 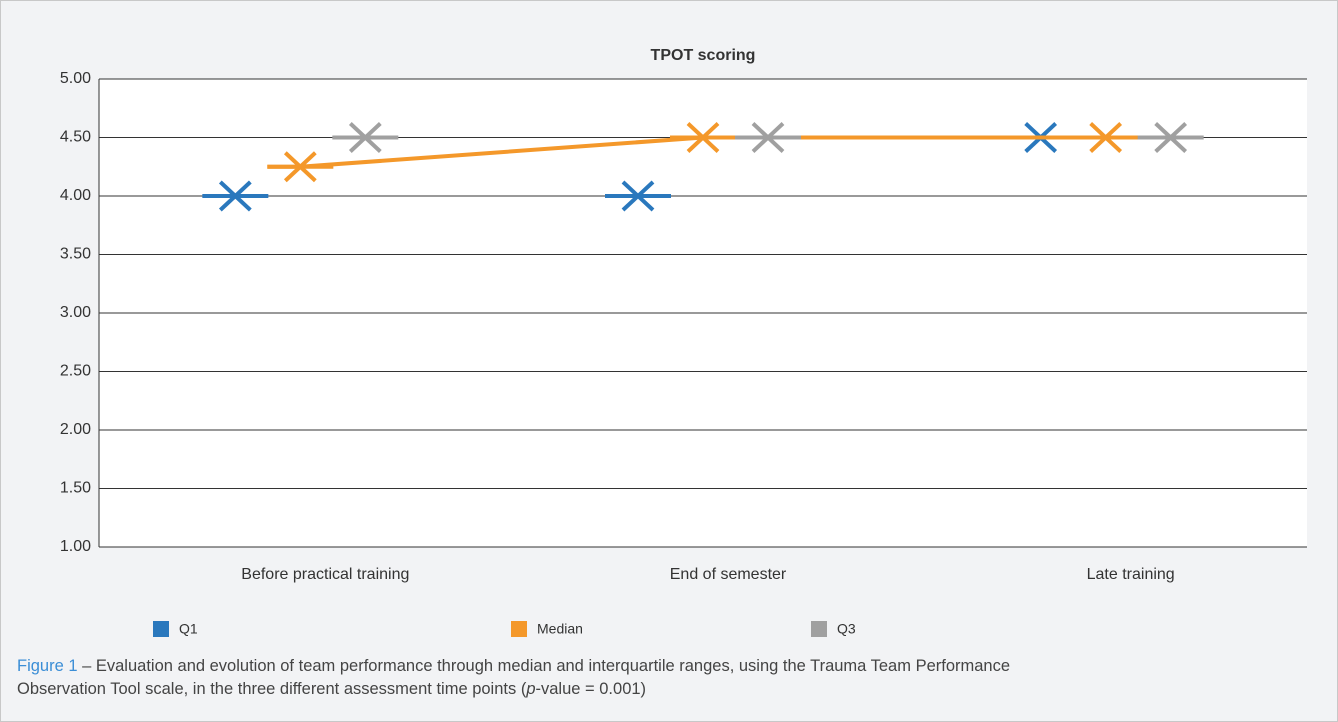 I want to click on x-tick-label: Before practical training, so click(x=325, y=574).